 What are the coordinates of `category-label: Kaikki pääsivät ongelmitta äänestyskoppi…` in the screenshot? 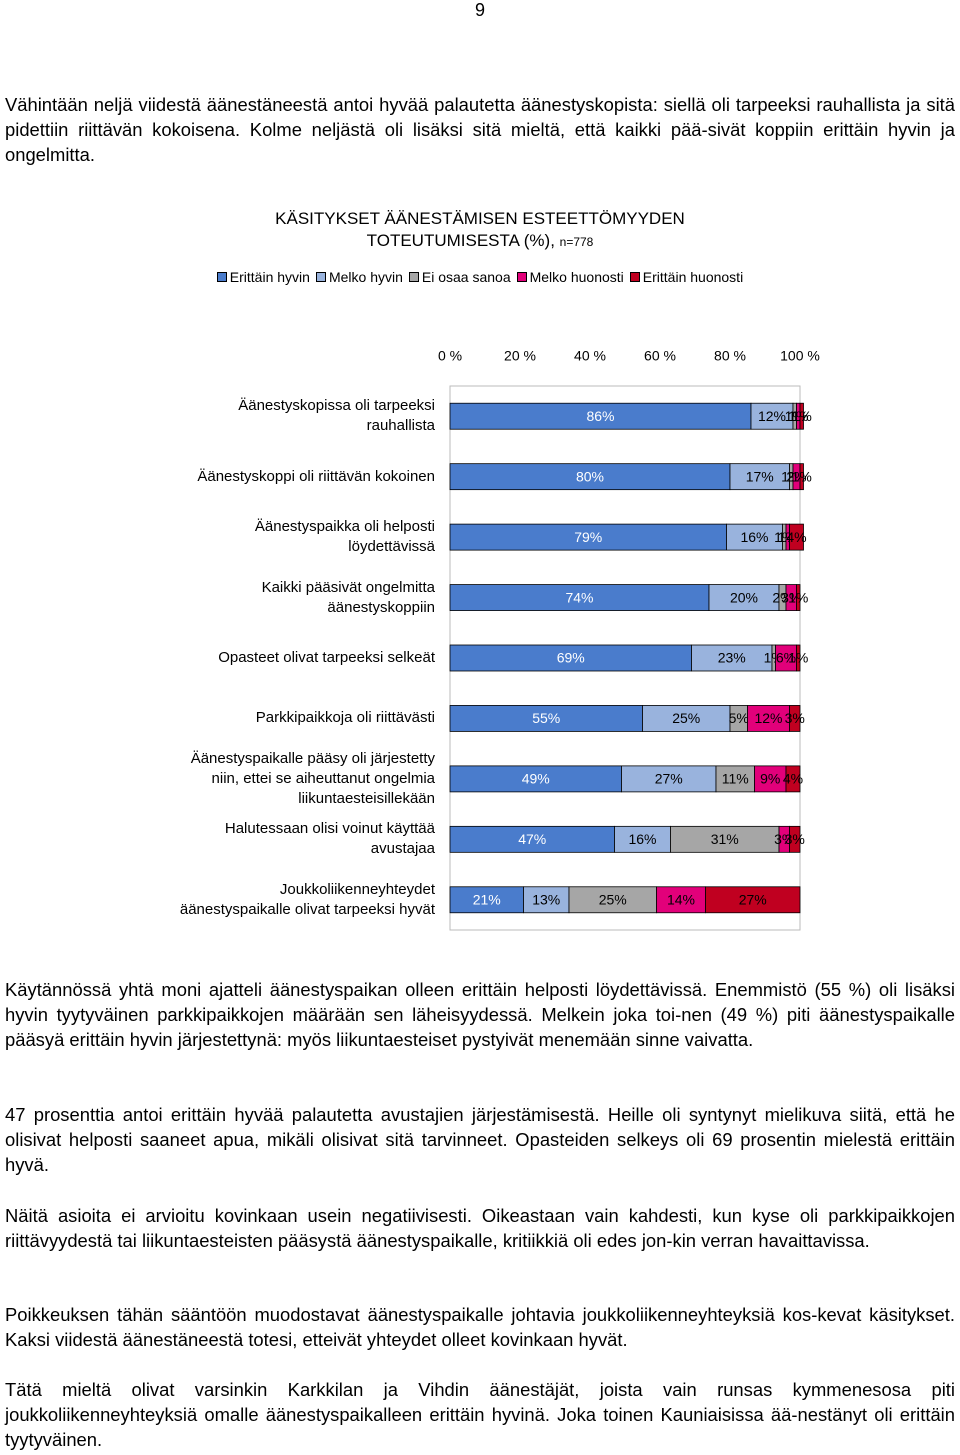 It's located at (348, 597).